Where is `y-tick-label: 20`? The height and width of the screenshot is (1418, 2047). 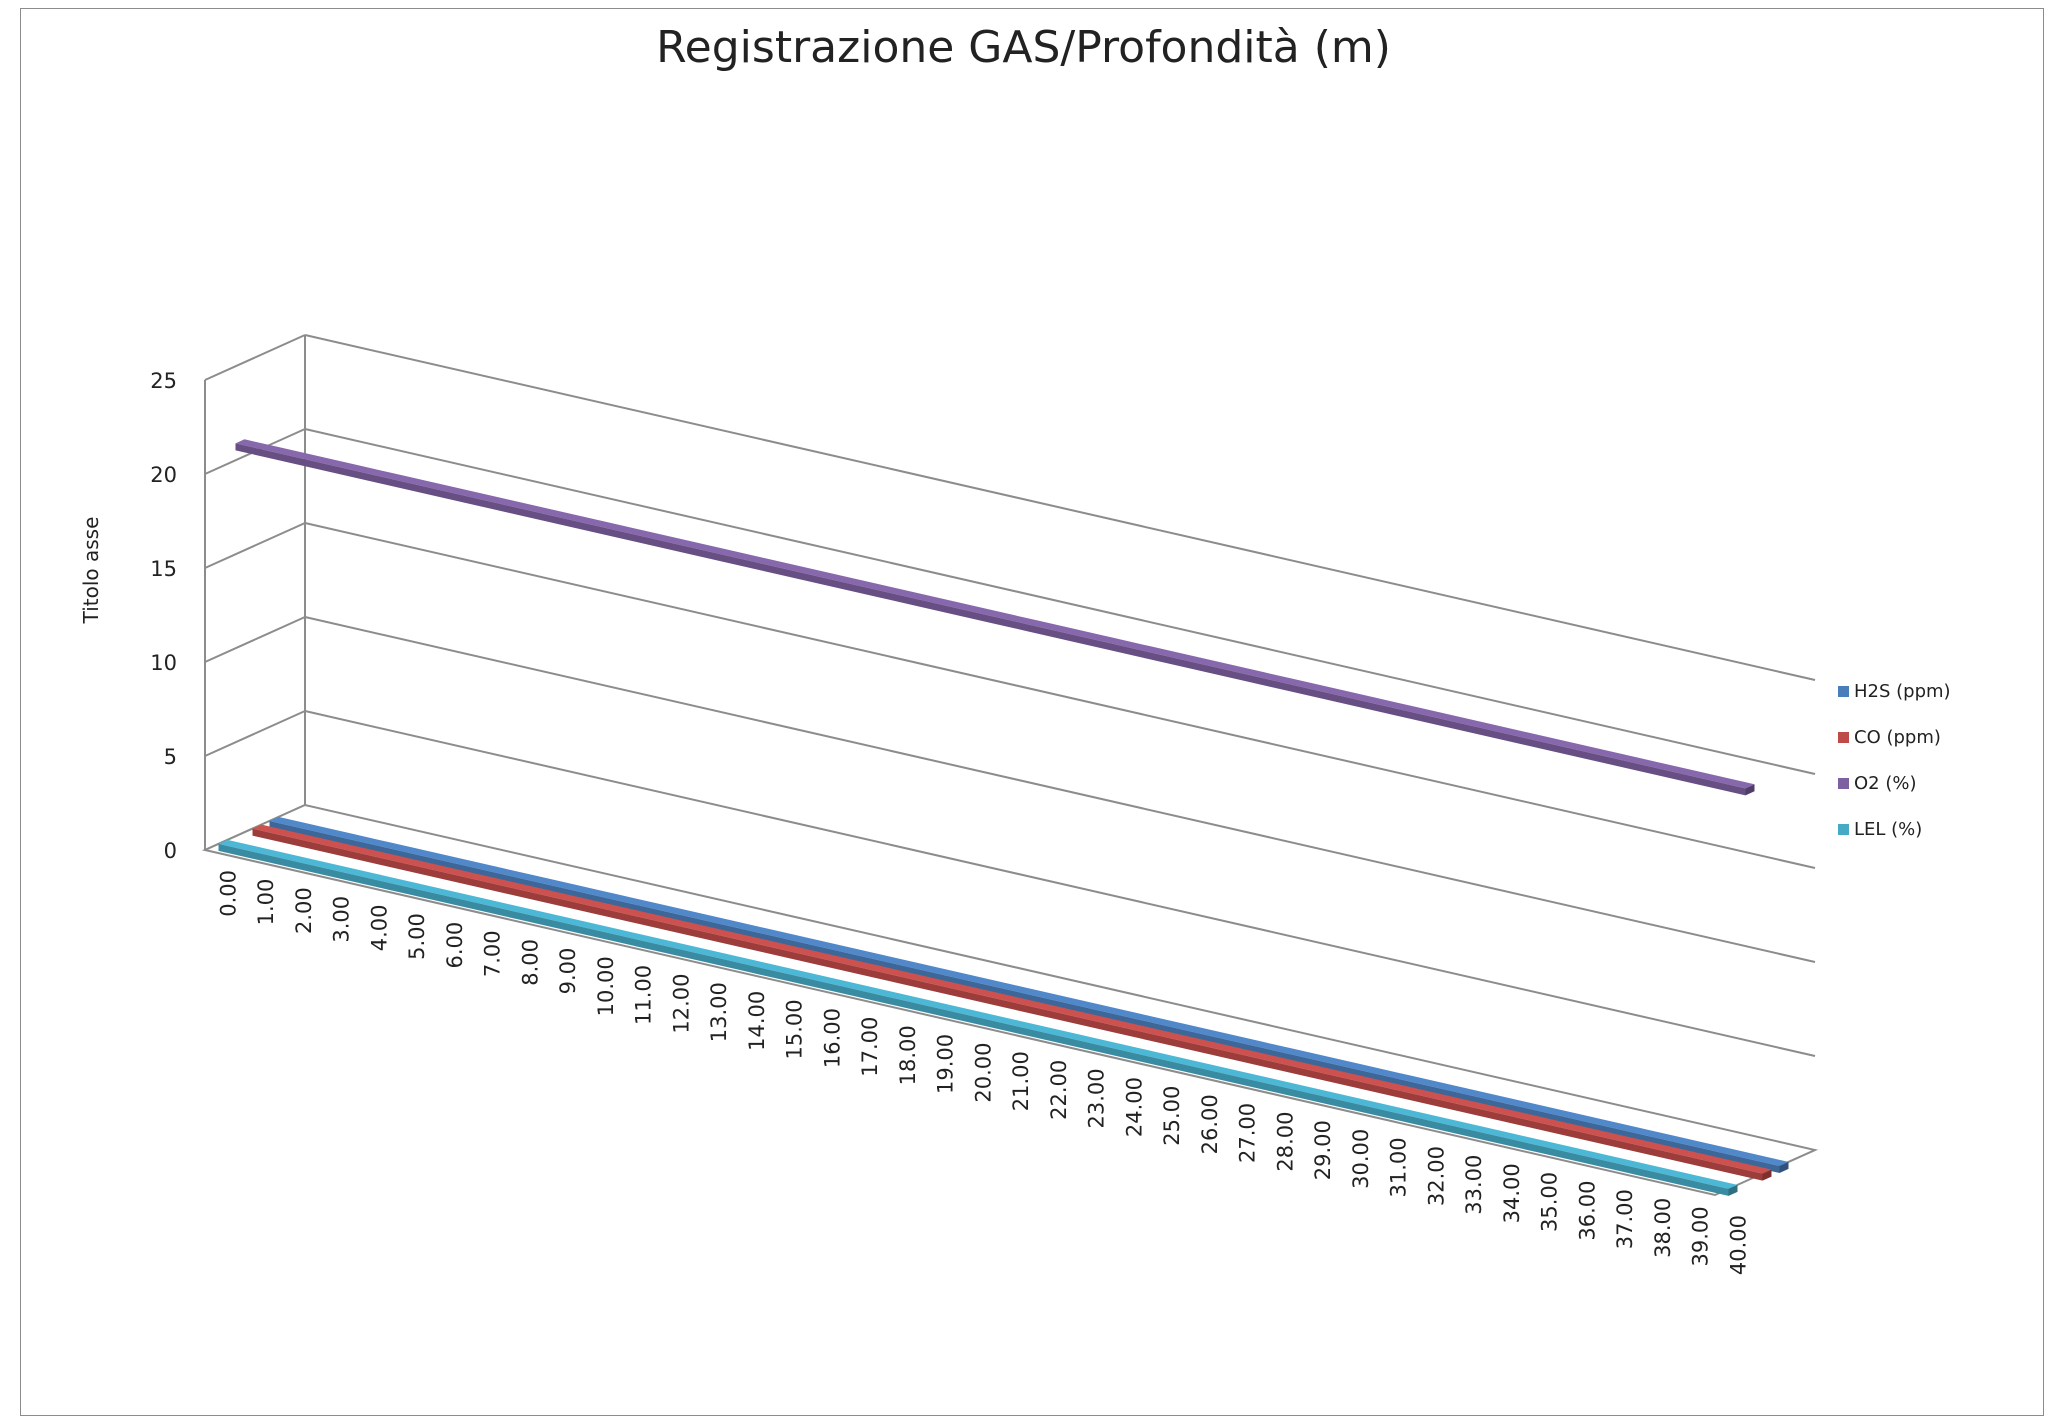 y-tick-label: 20 is located at coordinates (163, 475).